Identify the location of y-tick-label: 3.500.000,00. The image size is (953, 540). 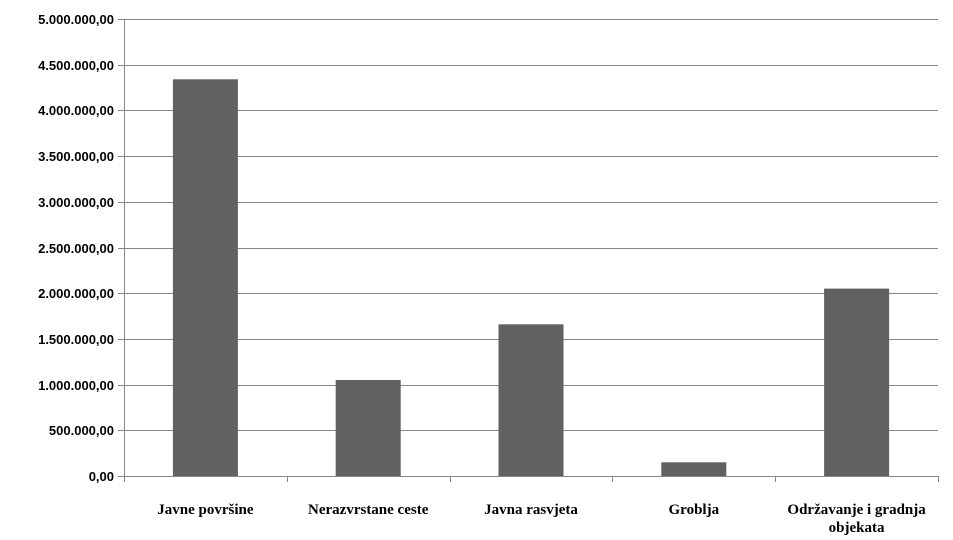
(76, 156).